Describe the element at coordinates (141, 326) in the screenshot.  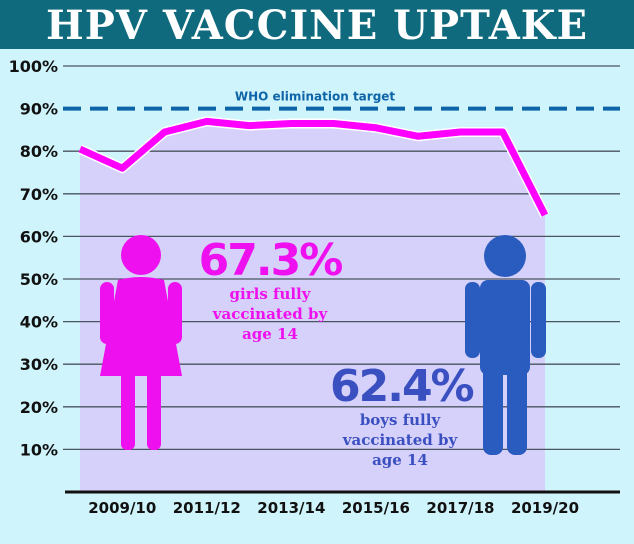
I see `girl-body-icon` at that location.